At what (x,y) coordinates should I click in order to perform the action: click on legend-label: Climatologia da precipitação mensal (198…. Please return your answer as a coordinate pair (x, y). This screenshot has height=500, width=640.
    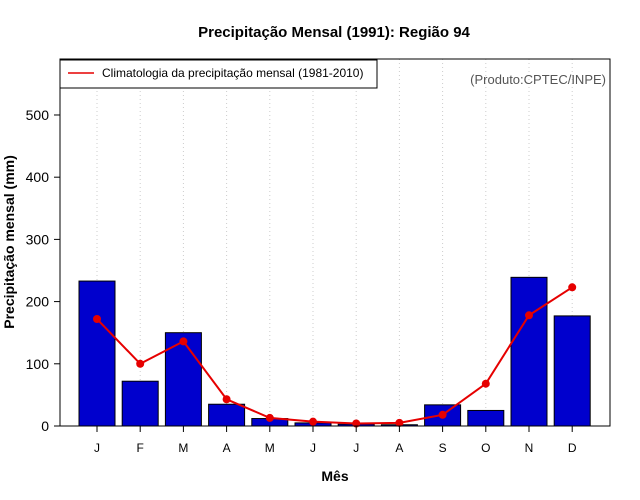
    Looking at the image, I should click on (232, 73).